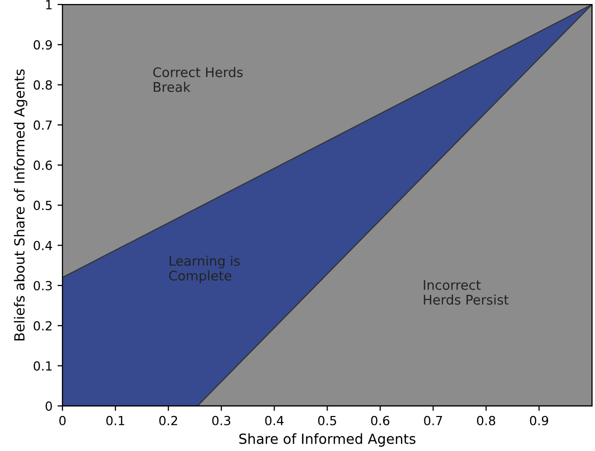  Describe the element at coordinates (43, 125) in the screenshot. I see `y-tick-label: 0.7` at that location.